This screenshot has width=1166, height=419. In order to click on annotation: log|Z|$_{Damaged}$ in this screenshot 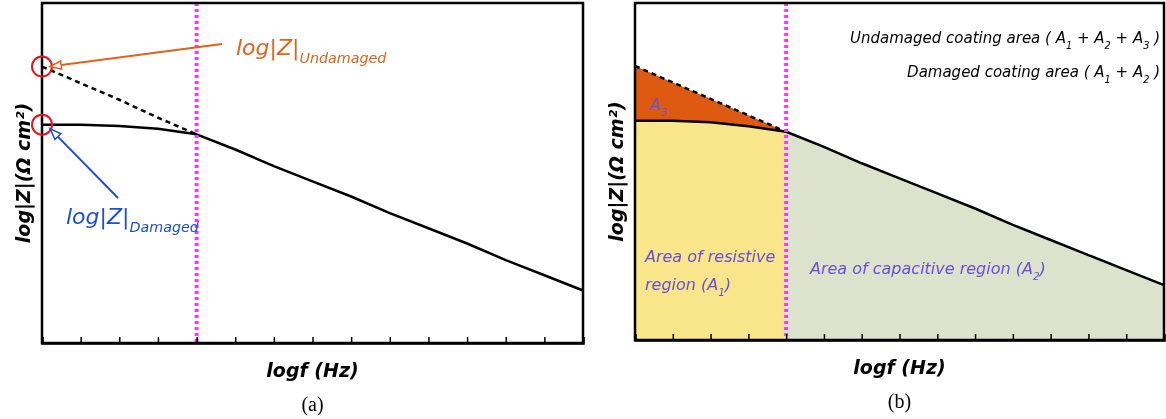, I will do `click(133, 219)`.